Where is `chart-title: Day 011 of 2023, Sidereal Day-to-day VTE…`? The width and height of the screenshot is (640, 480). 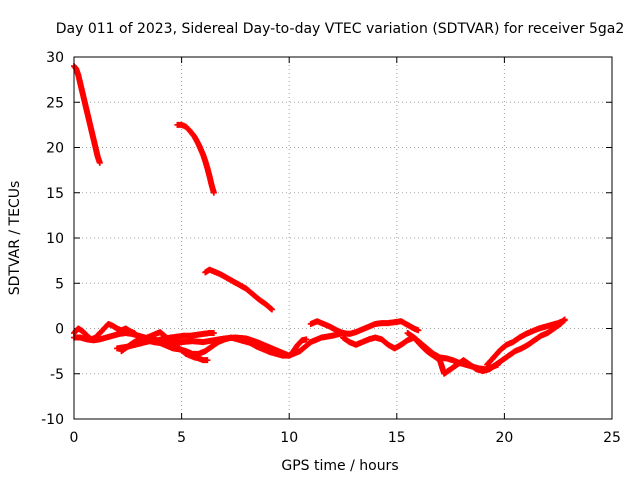 chart-title: Day 011 of 2023, Sidereal Day-to-day VTE… is located at coordinates (340, 29).